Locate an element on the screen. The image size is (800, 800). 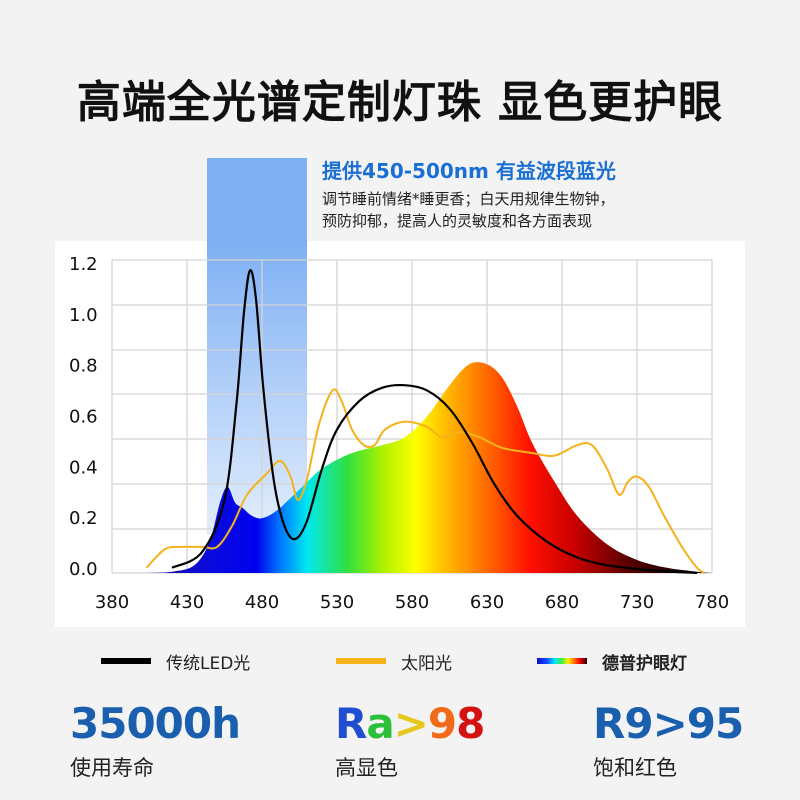
stat-value-char: 9 is located at coordinates (442, 723).